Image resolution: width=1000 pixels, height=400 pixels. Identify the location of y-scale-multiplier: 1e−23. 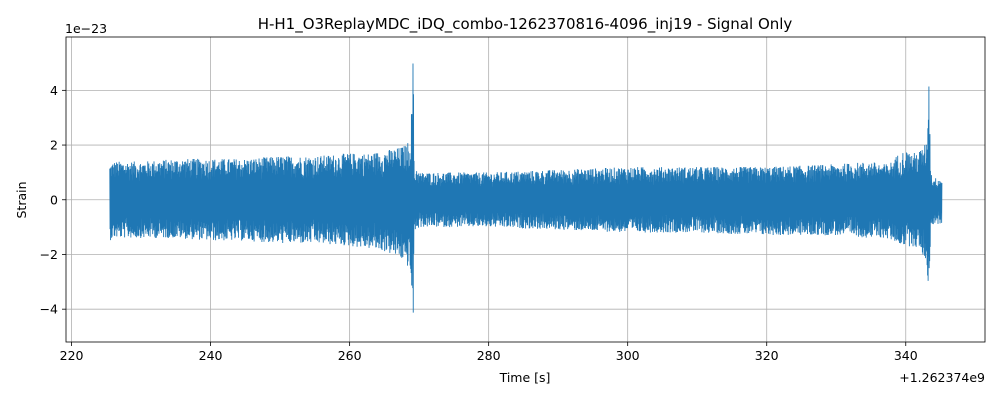
(86, 28).